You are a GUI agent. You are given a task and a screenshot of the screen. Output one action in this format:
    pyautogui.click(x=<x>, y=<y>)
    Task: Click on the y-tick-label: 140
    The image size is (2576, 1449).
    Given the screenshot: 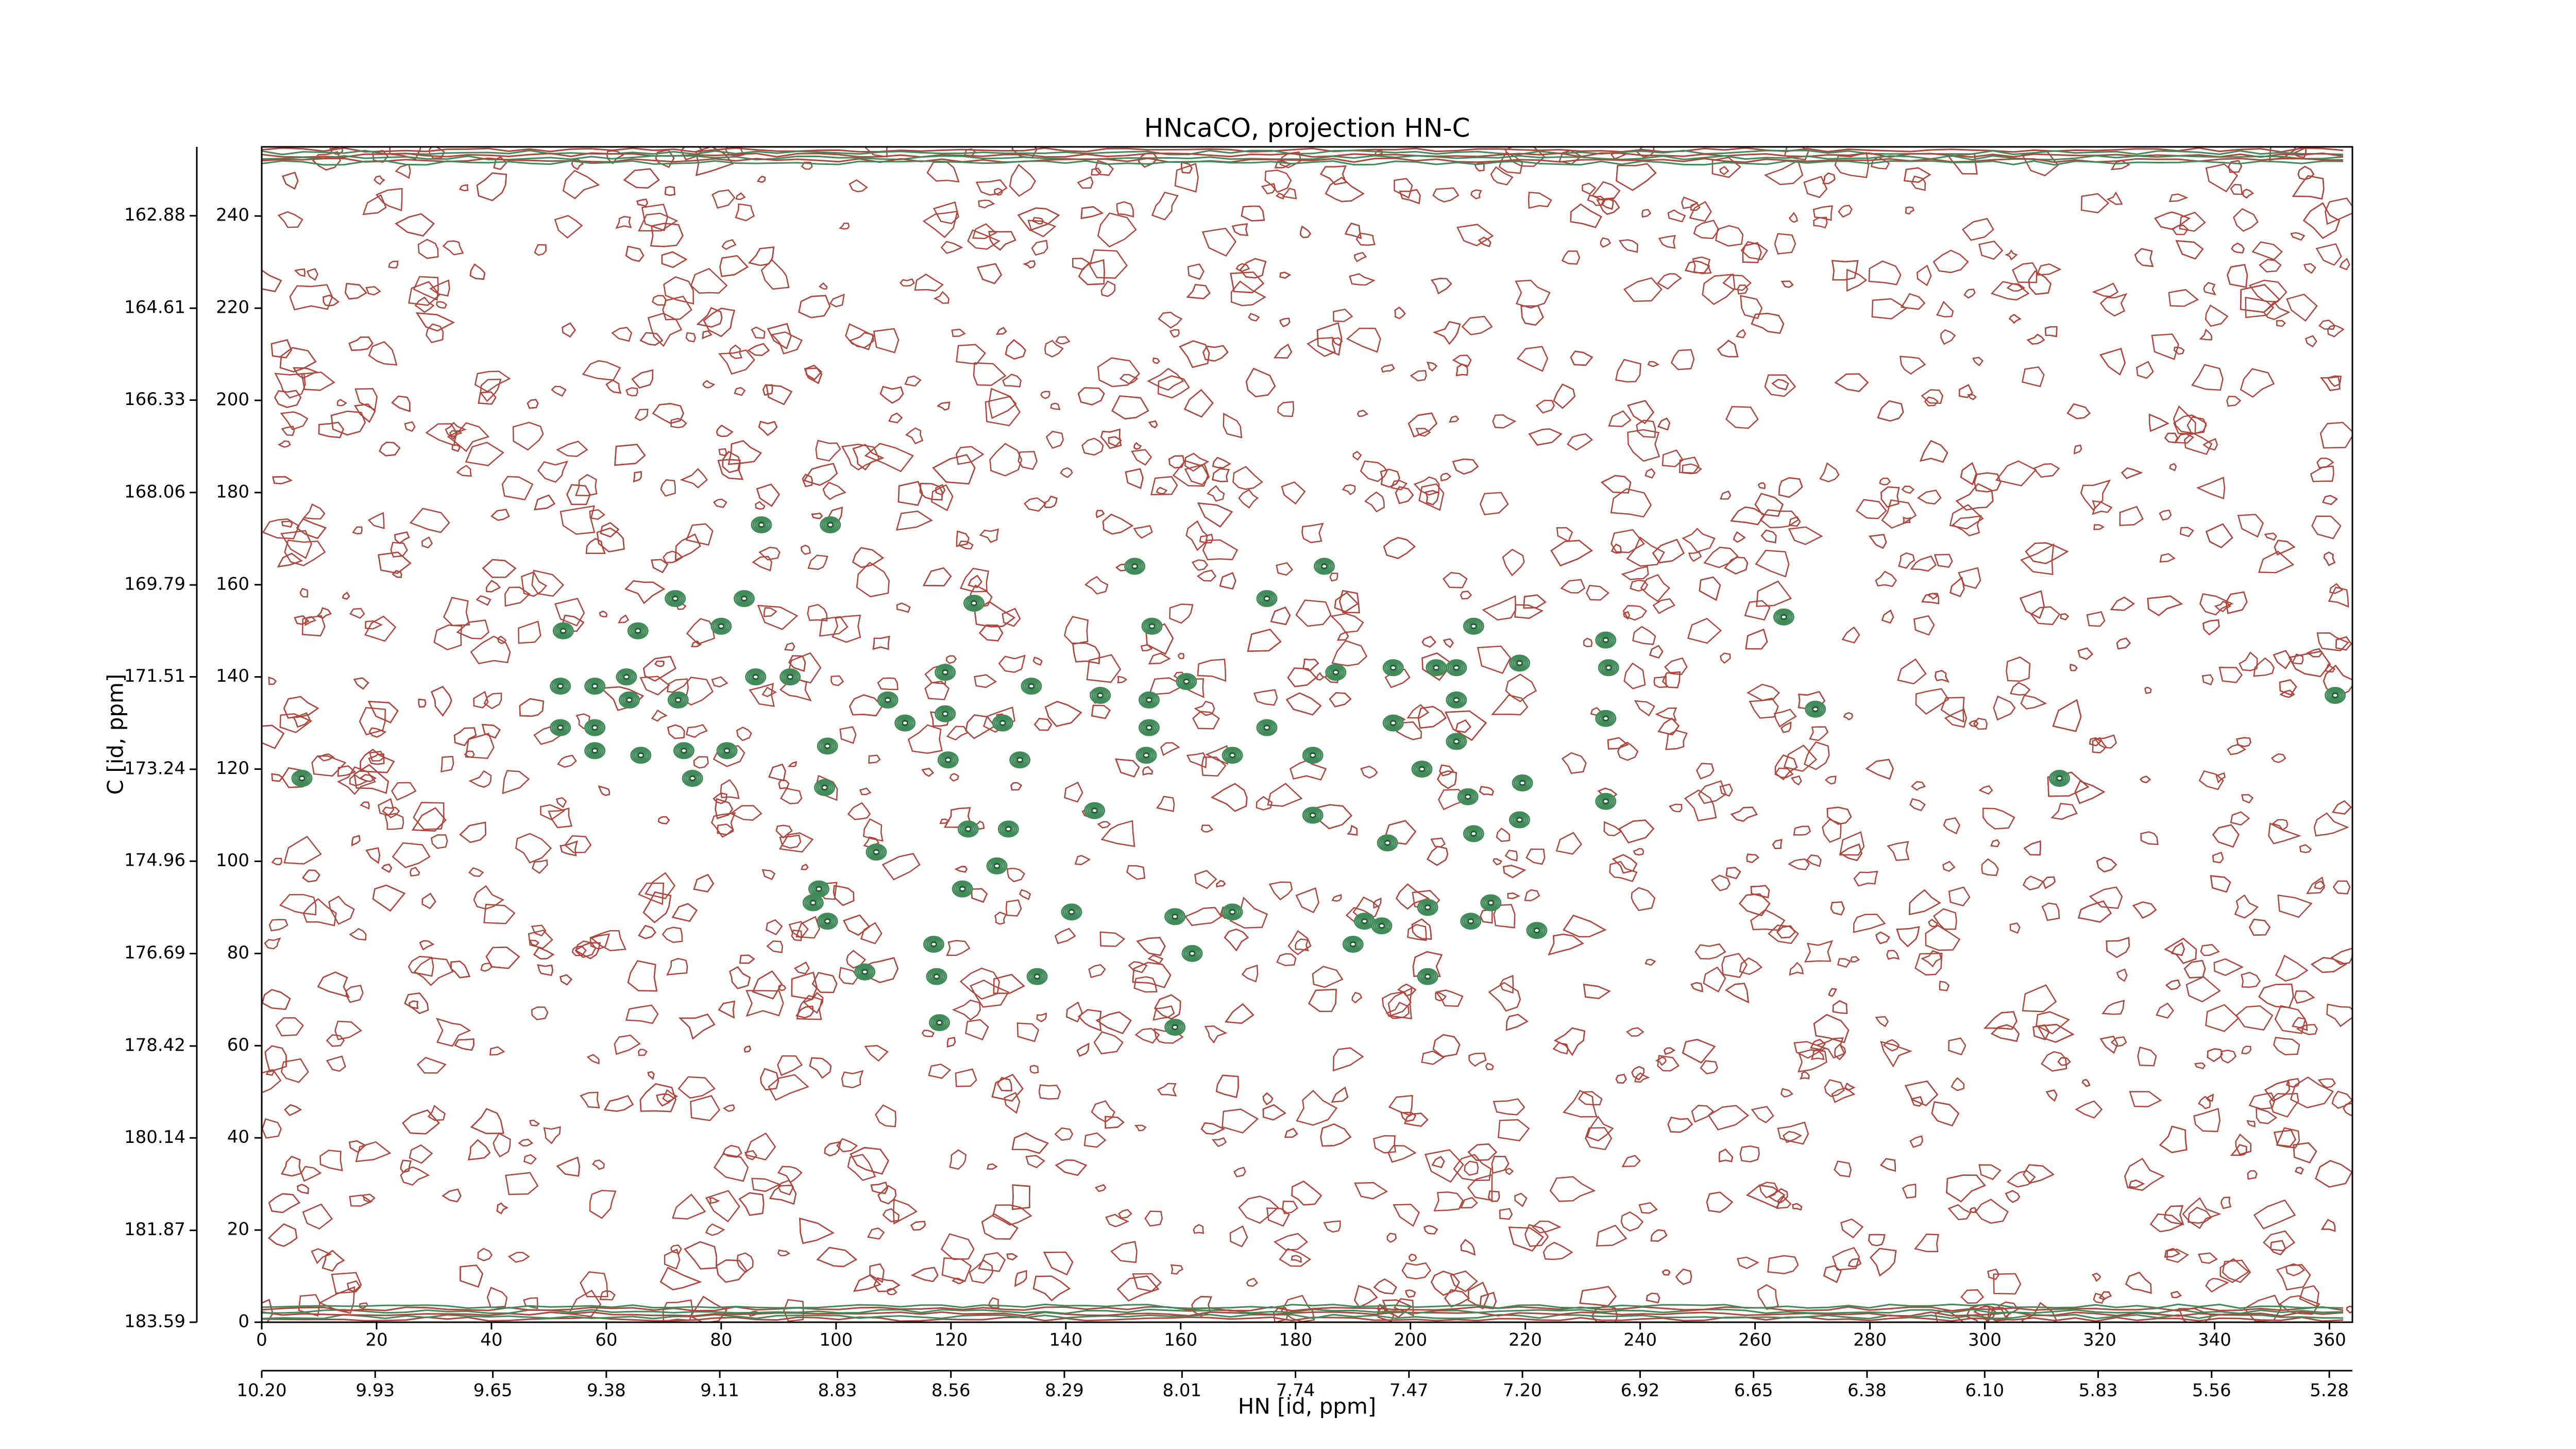 What is the action you would take?
    pyautogui.click(x=232, y=676)
    